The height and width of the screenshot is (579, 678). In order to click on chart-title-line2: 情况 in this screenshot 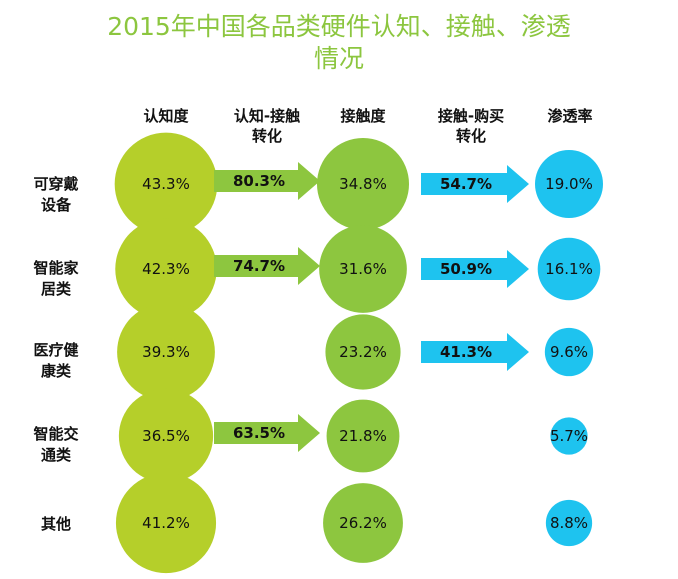, I will do `click(338, 58)`.